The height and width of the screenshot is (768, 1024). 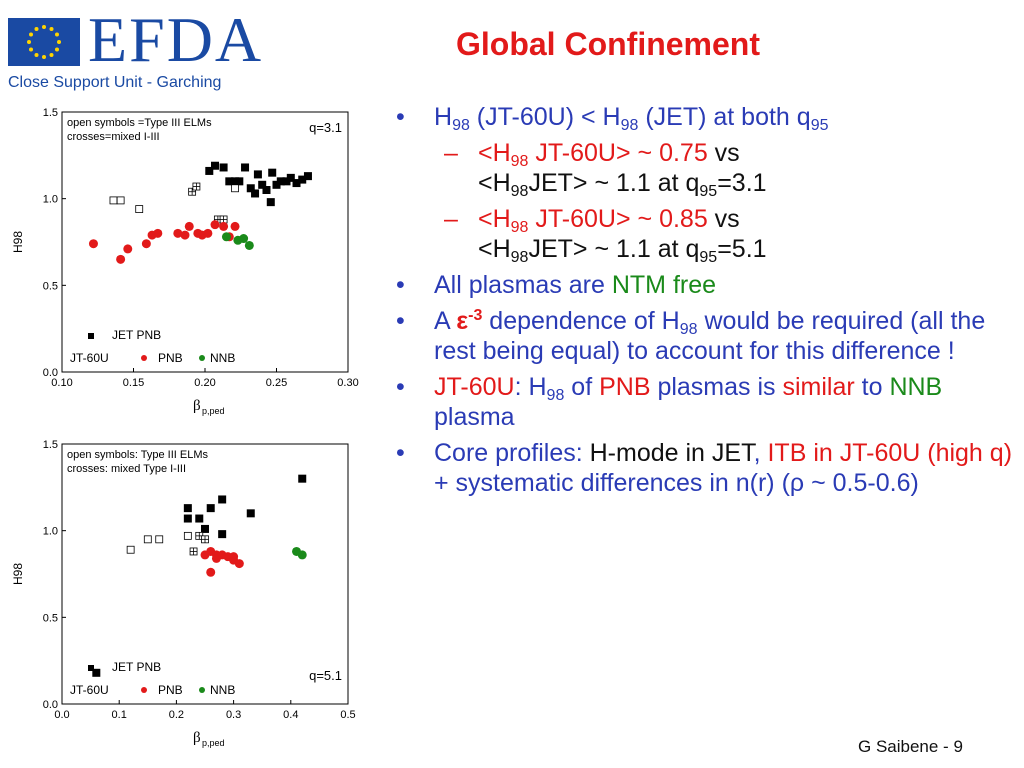 I want to click on chart1-x-axis-label-sub: p,ped, so click(x=213, y=411).